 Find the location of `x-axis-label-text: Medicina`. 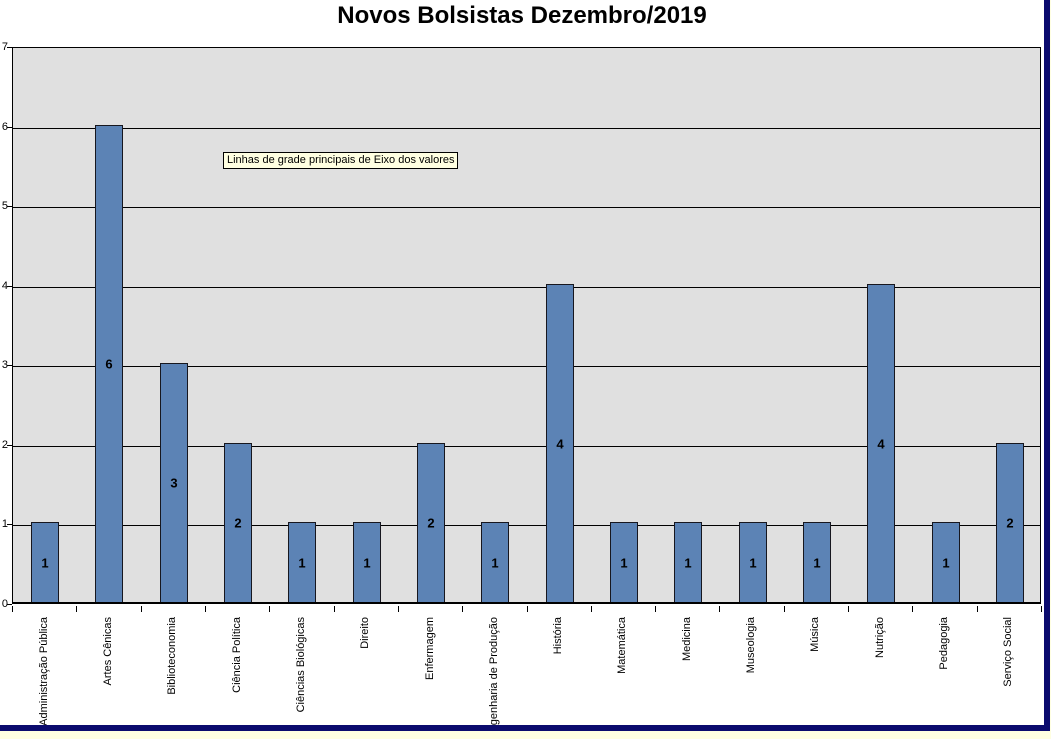

x-axis-label-text: Medicina is located at coordinates (687, 639).